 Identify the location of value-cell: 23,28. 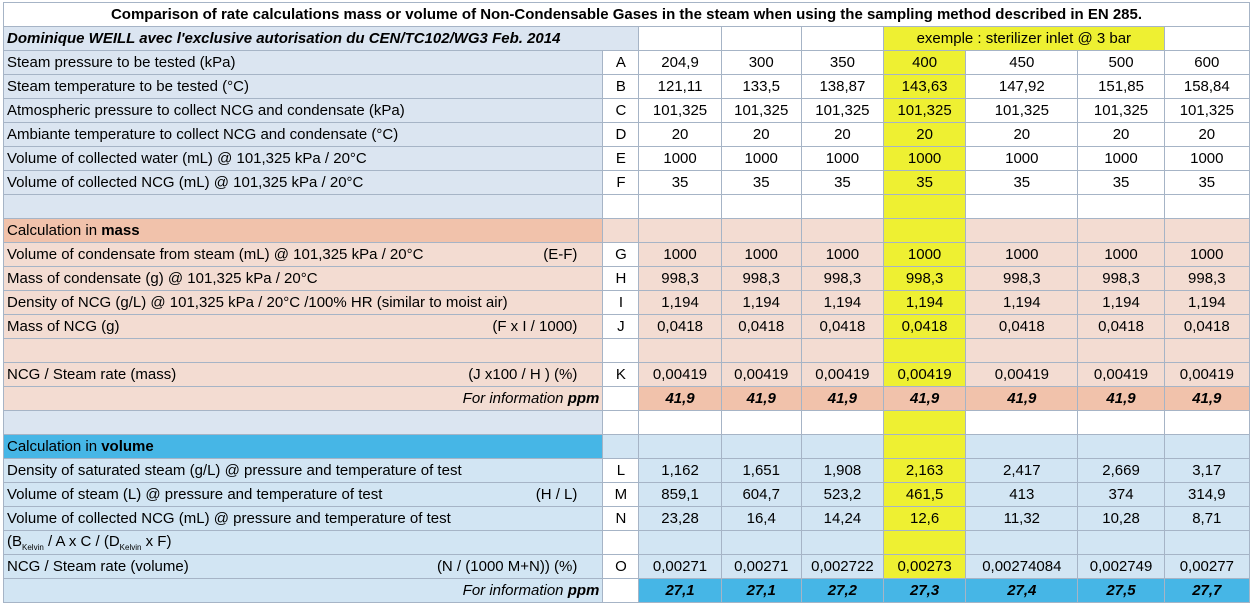
(680, 518).